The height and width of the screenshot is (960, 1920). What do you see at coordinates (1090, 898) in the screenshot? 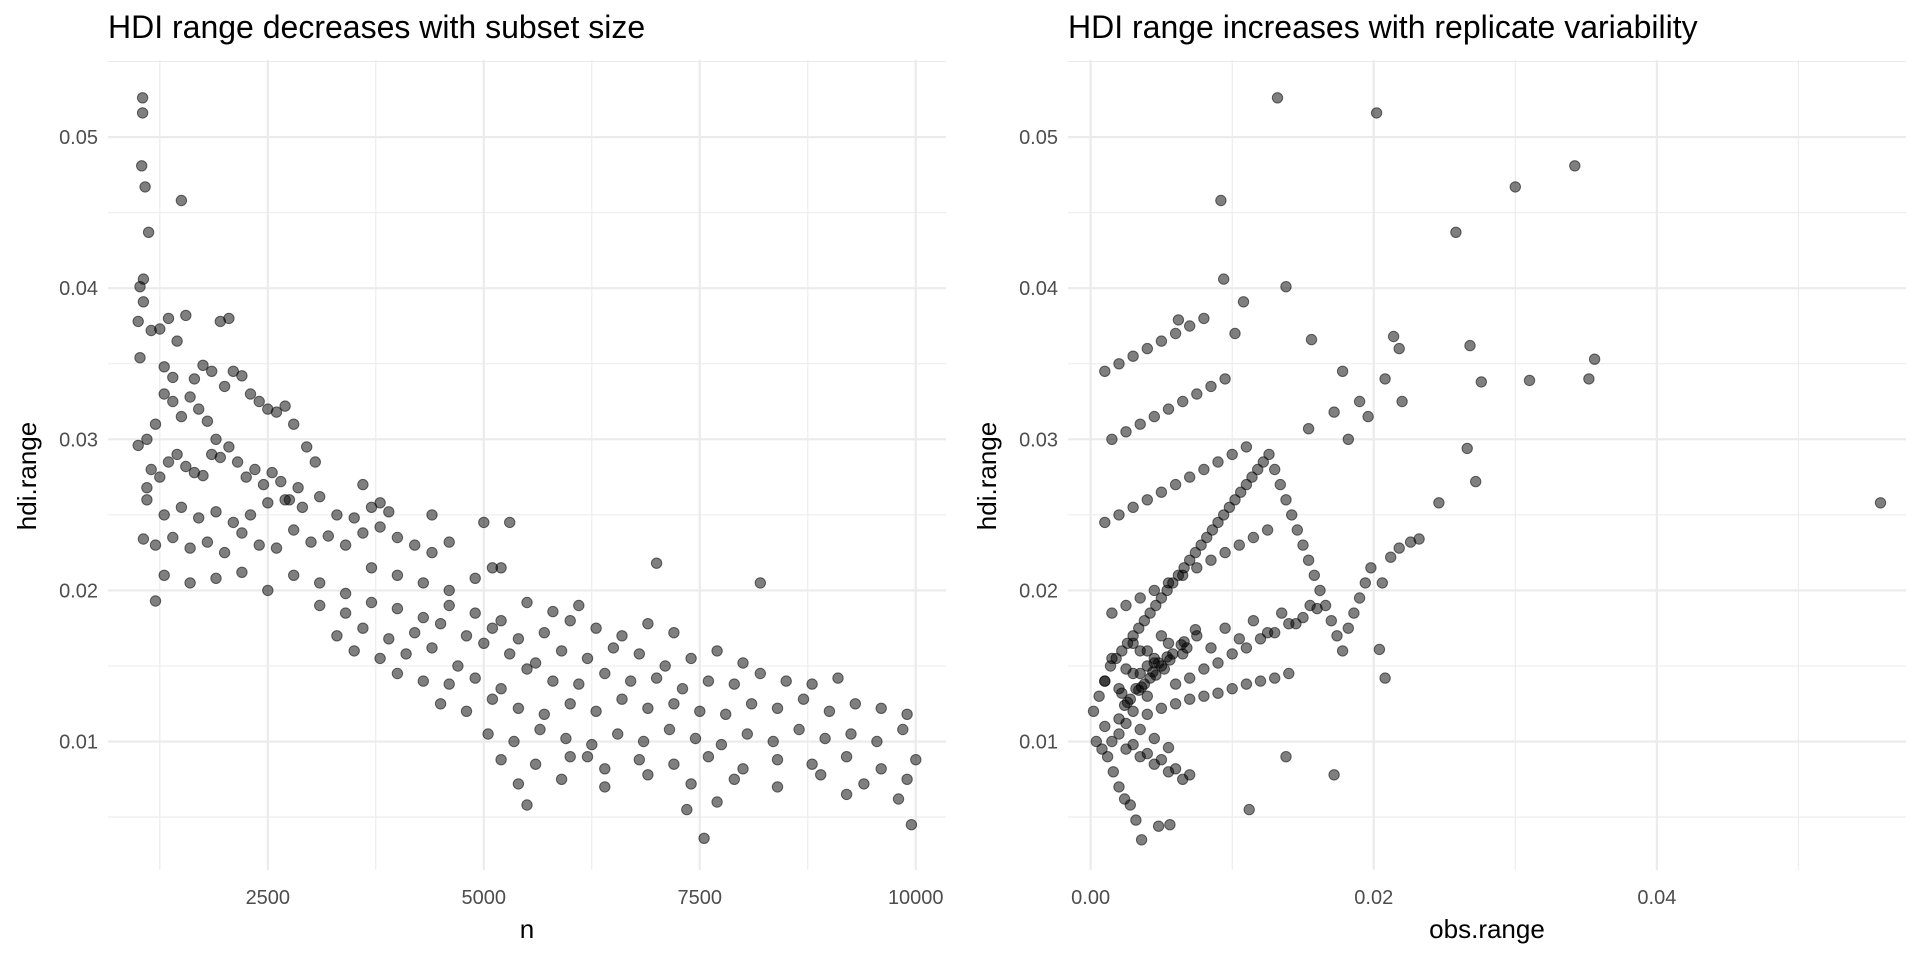
I see `x-tick-label: 0.00` at bounding box center [1090, 898].